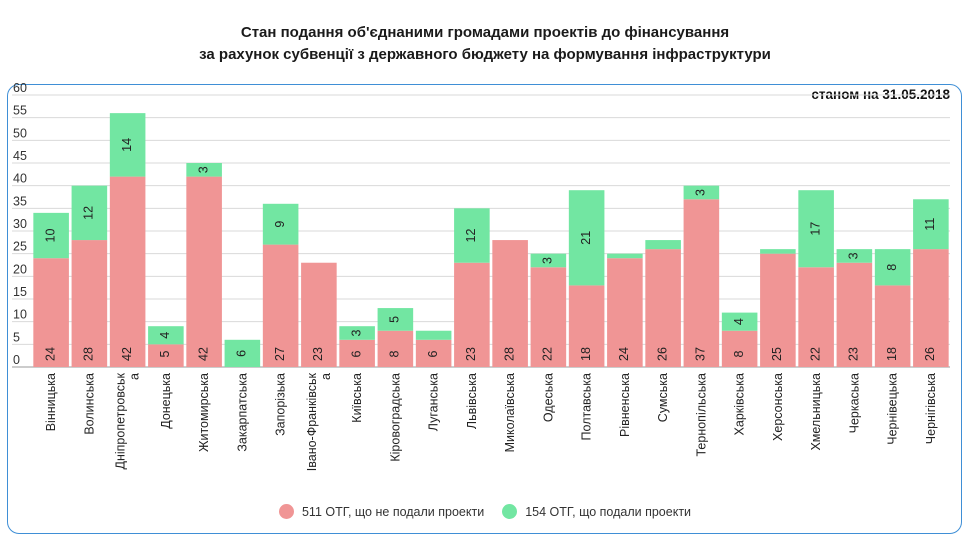 Image resolution: width=970 pixels, height=542 pixels. What do you see at coordinates (893, 409) in the screenshot?
I see `x-tick-label: Чернівецька` at bounding box center [893, 409].